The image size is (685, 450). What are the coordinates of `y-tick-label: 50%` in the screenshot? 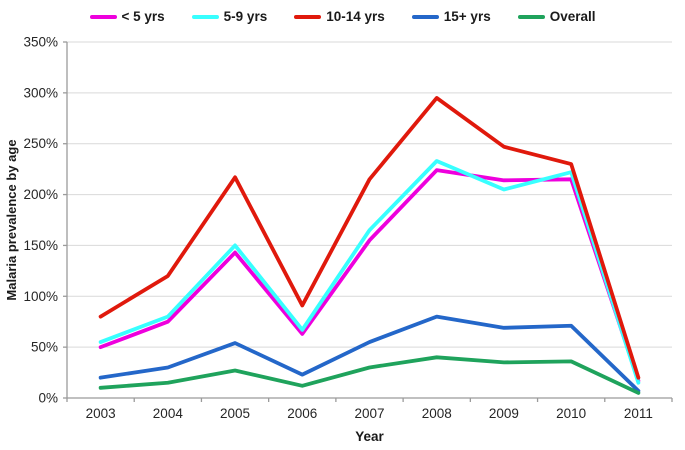 It's located at (44, 347).